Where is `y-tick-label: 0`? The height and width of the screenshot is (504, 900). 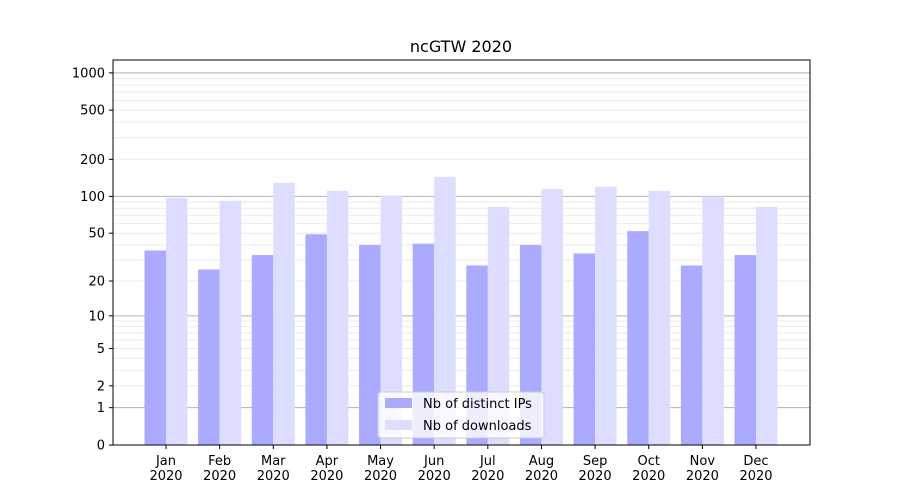
y-tick-label: 0 is located at coordinates (101, 446).